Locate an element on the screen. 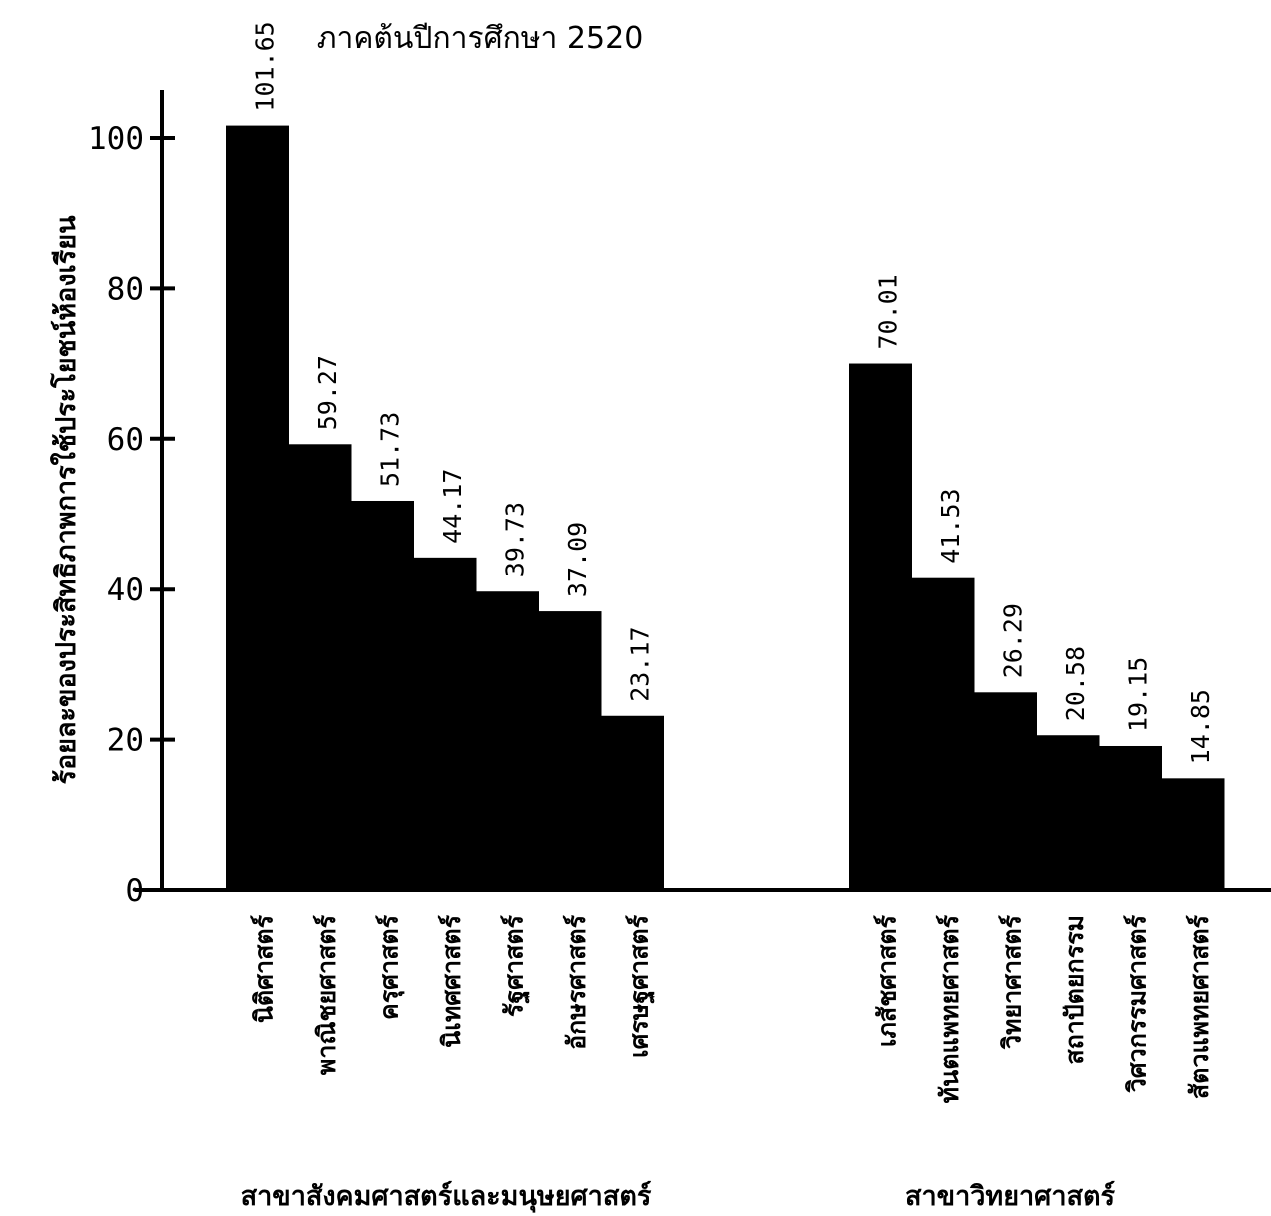 This screenshot has height=1216, width=1271. chart-title: ภาคต้นปีการศึกษา 2520 is located at coordinates (480, 38).